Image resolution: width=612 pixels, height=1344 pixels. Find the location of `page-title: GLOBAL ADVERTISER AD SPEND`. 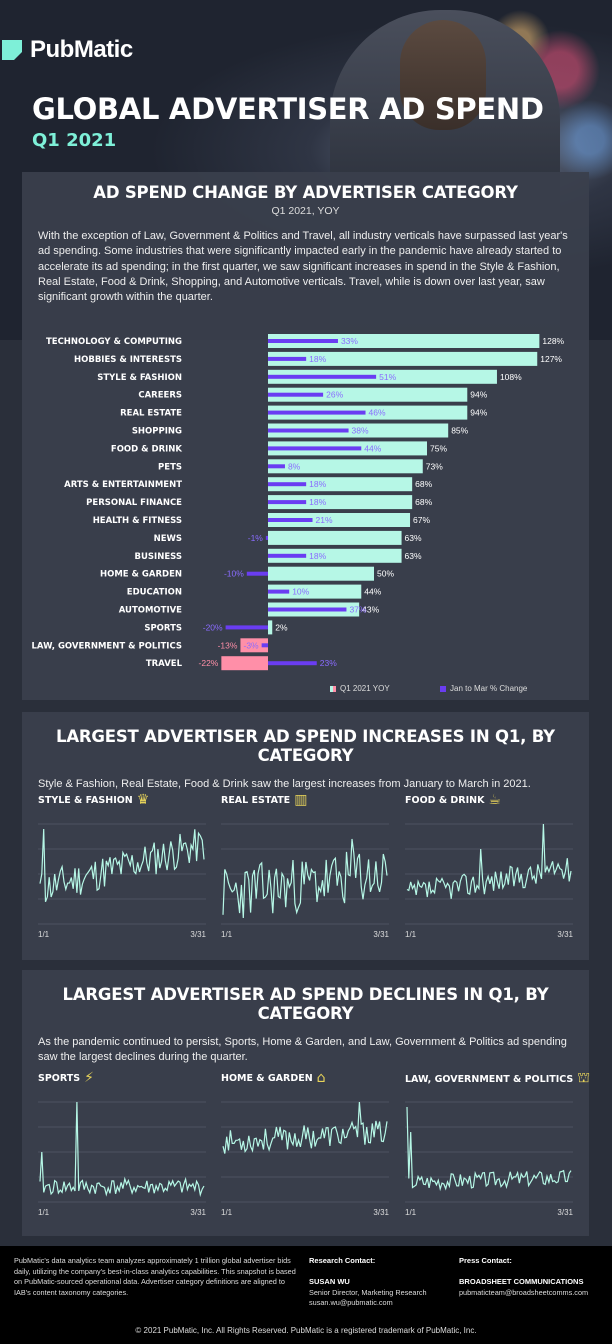

page-title: GLOBAL ADVERTISER AD SPEND is located at coordinates (288, 109).